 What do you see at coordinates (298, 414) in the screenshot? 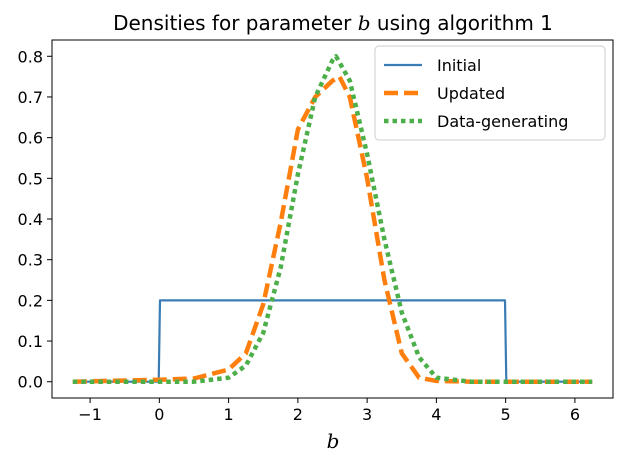
I see `x-tick-label: 2` at bounding box center [298, 414].